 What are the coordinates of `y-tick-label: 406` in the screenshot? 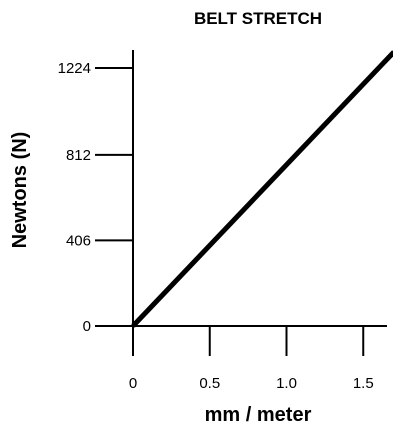 It's located at (78, 240).